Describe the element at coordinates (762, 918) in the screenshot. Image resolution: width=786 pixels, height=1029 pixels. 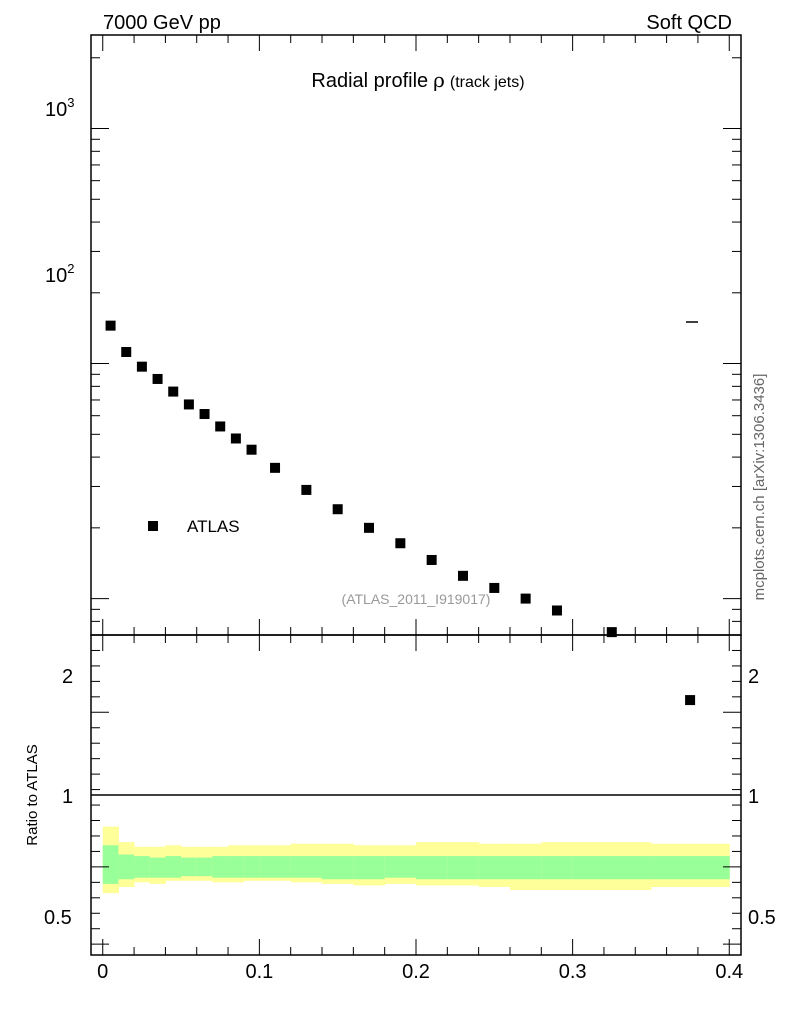
I see `ratio-ytick-05-right: 0.5` at that location.